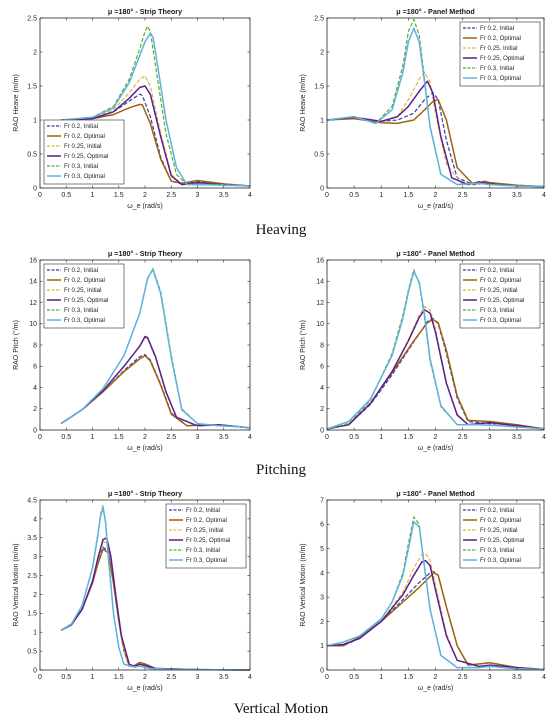  Describe the element at coordinates (322, 598) in the screenshot. I see `y-tick-label: 3` at that location.